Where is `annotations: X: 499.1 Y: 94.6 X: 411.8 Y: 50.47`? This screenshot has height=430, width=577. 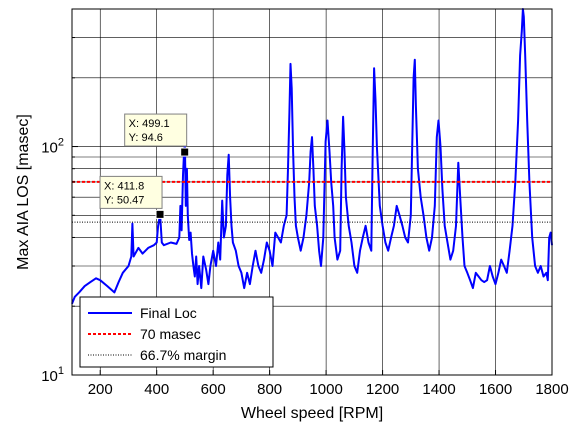 annotations: X: 499.1 Y: 94.6 X: 411.8 Y: 50.47 is located at coordinates (144, 166).